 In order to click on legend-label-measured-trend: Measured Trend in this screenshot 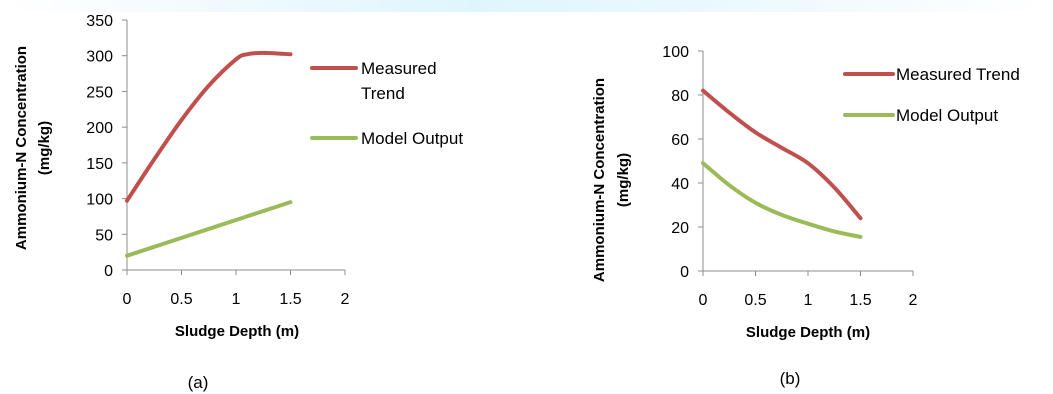, I will do `click(958, 74)`.